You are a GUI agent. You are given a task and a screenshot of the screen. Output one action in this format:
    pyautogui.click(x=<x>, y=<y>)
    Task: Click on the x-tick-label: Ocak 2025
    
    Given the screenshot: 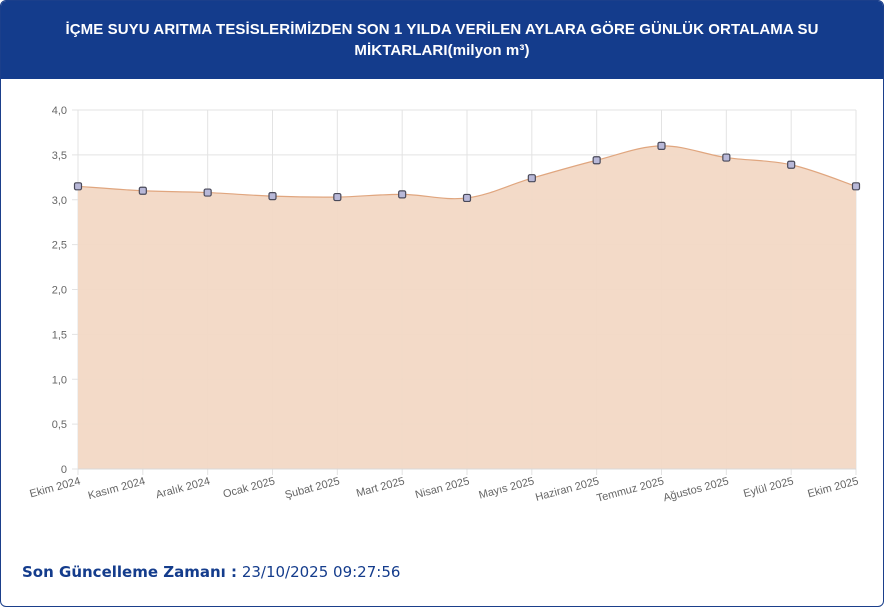 What is the action you would take?
    pyautogui.click(x=249, y=487)
    